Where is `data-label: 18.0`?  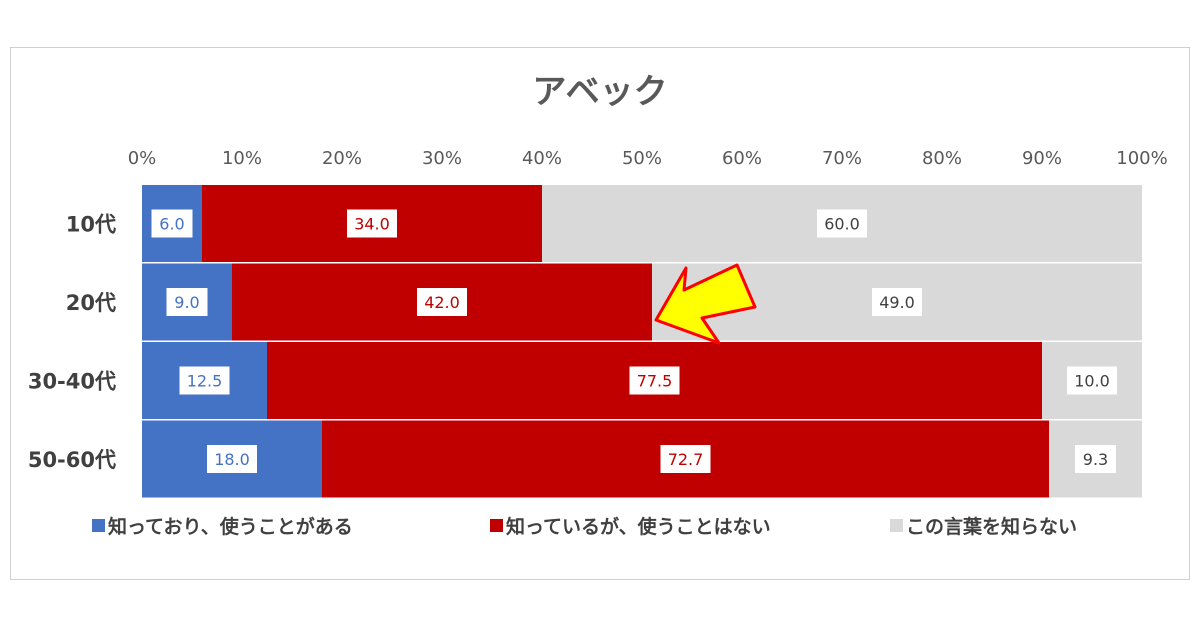 data-label: 18.0 is located at coordinates (232, 459).